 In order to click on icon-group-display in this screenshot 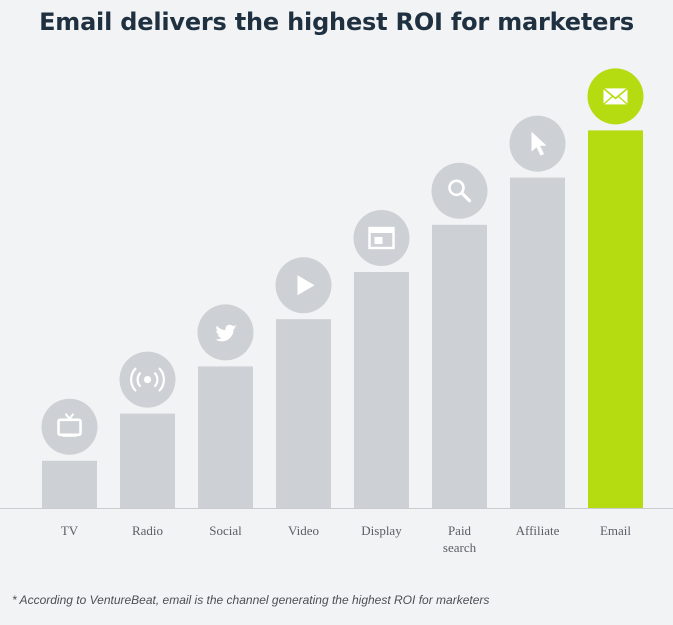, I will do `click(381, 238)`.